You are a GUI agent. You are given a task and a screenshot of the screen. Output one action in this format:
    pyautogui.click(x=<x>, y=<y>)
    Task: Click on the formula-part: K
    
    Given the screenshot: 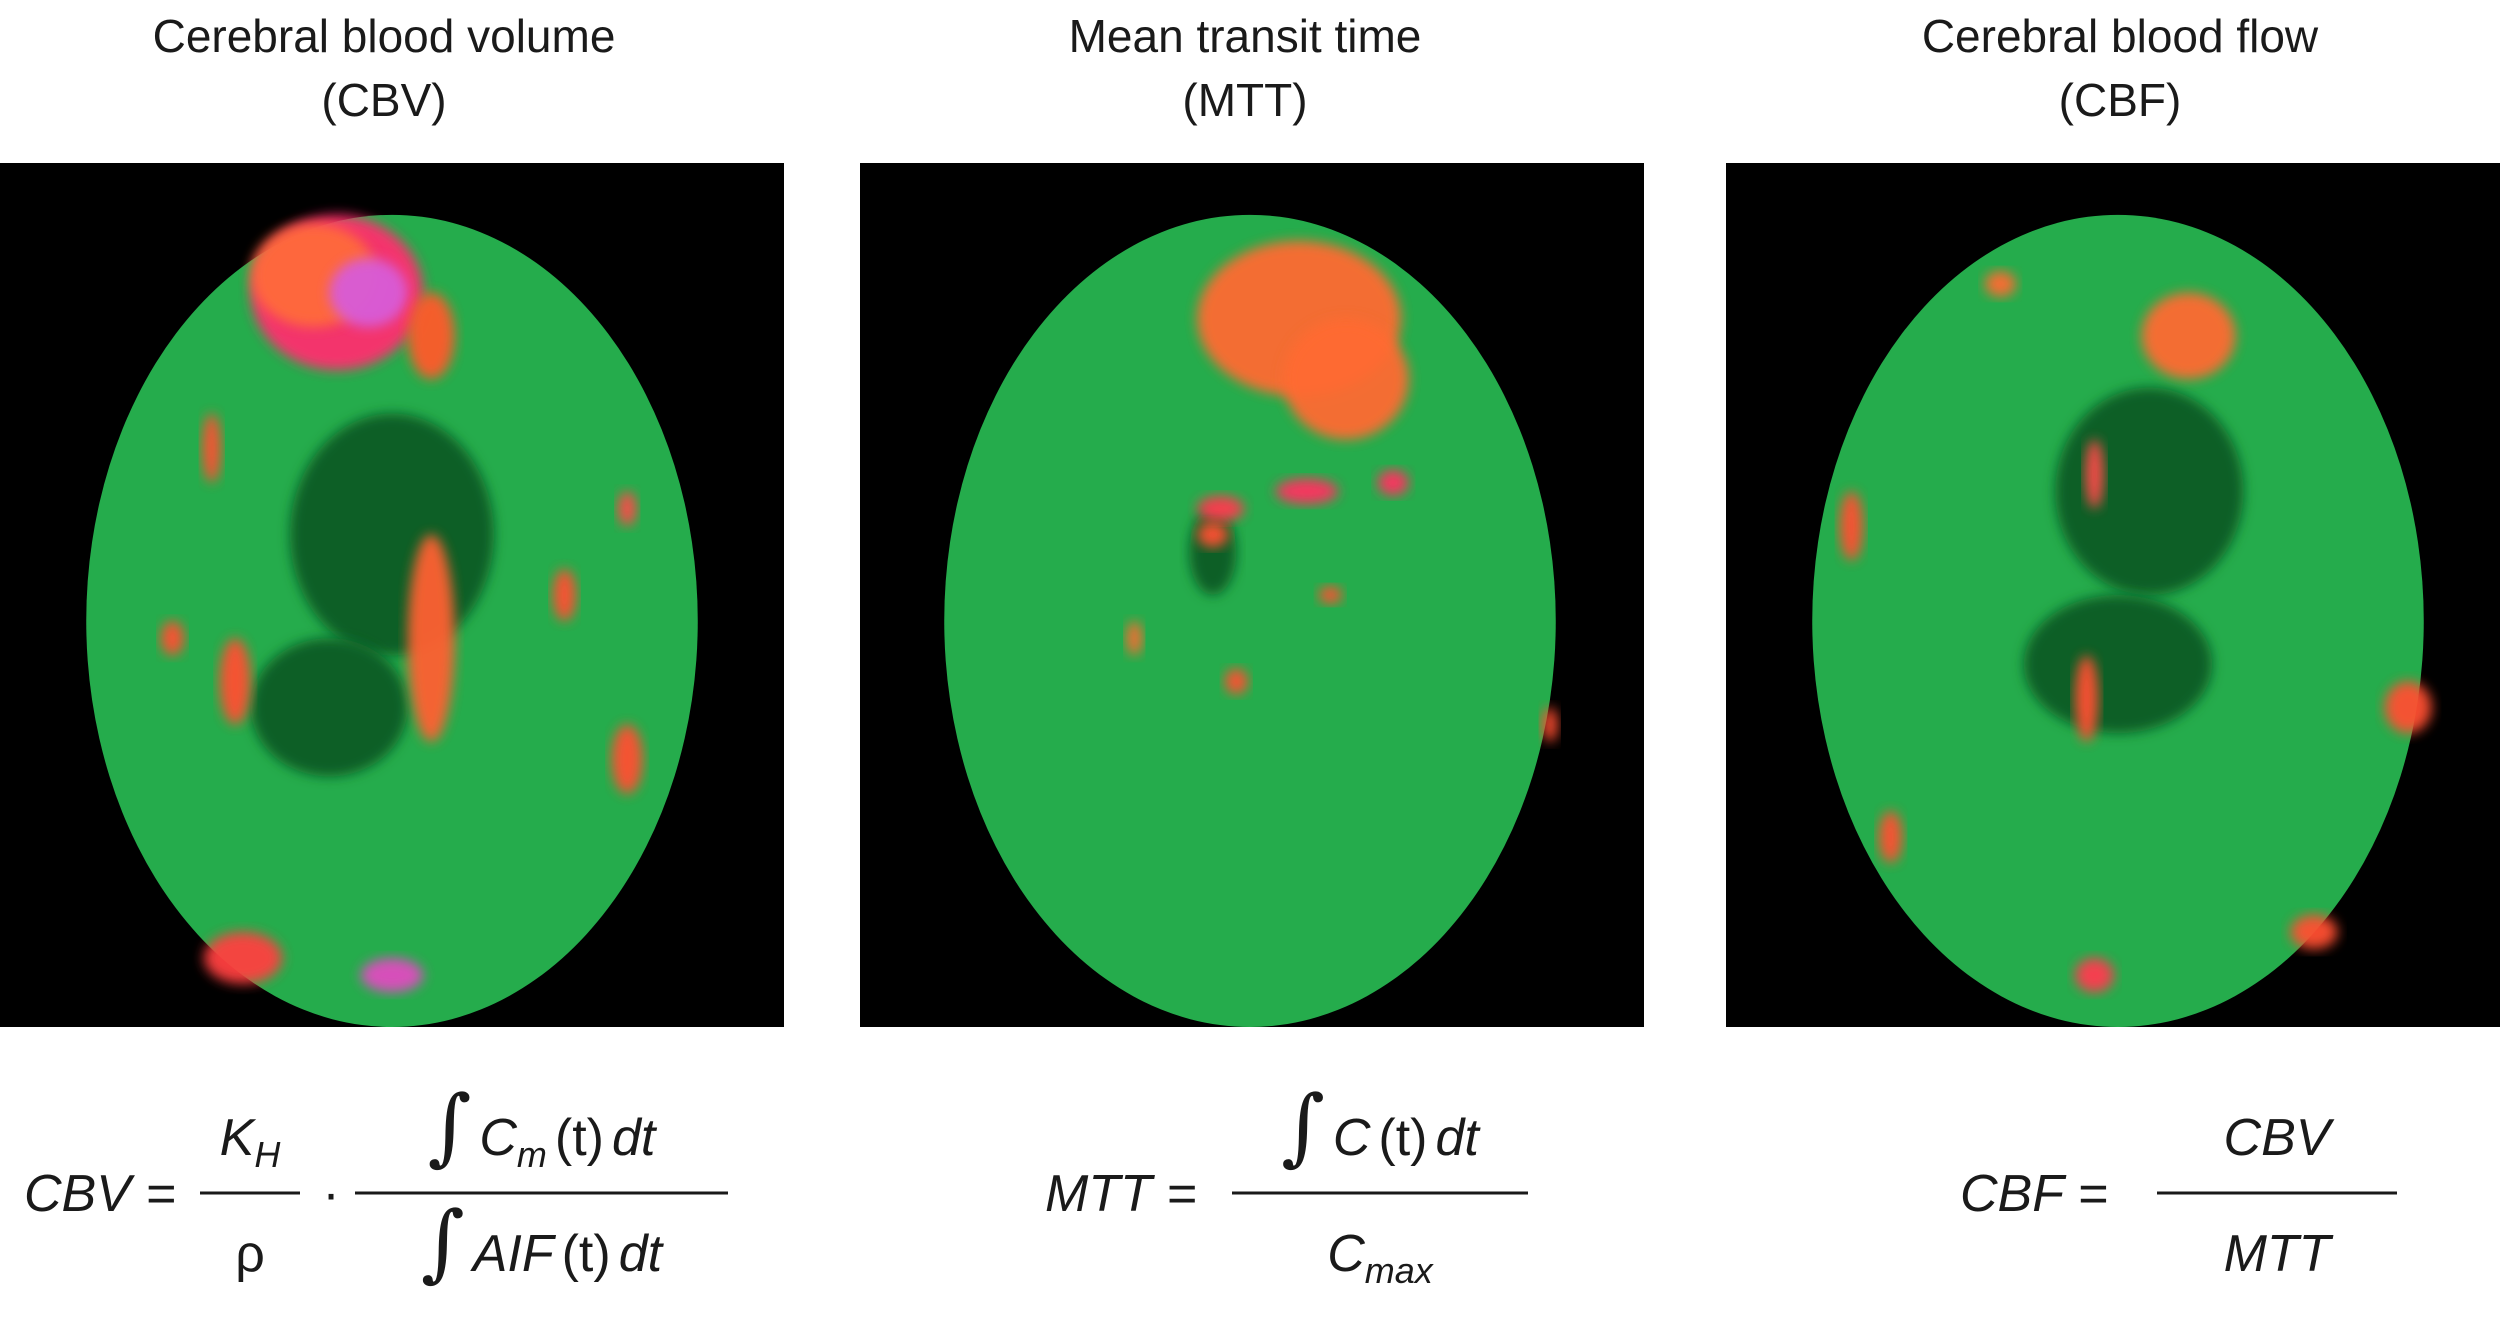 What is the action you would take?
    pyautogui.click(x=238, y=1138)
    